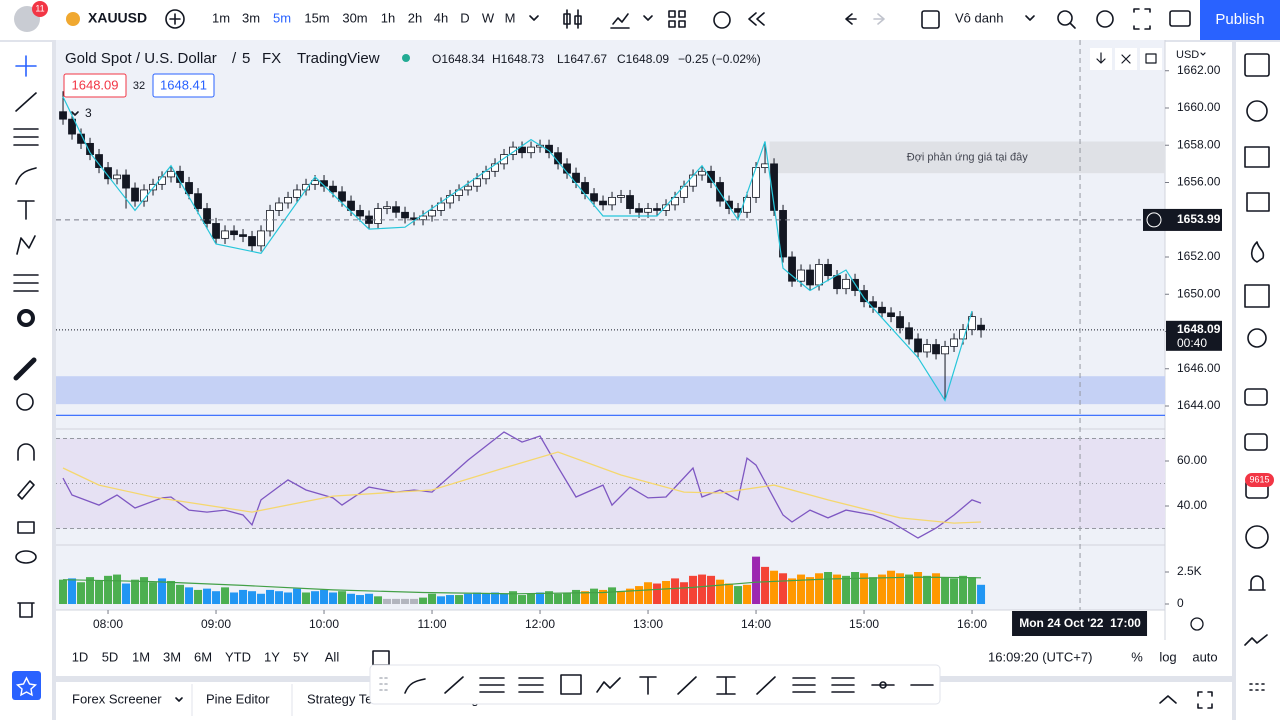  I want to click on interval-active: 5m, so click(282, 17).